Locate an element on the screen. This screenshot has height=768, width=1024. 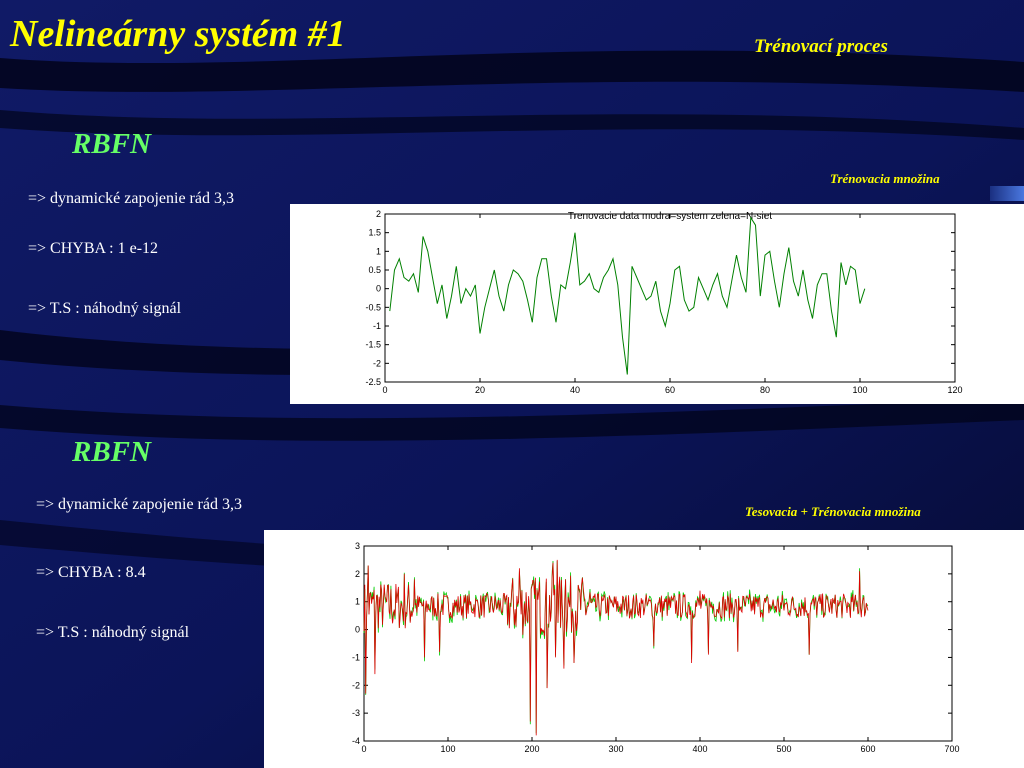
x-tick-label: 120 is located at coordinates (954, 390).